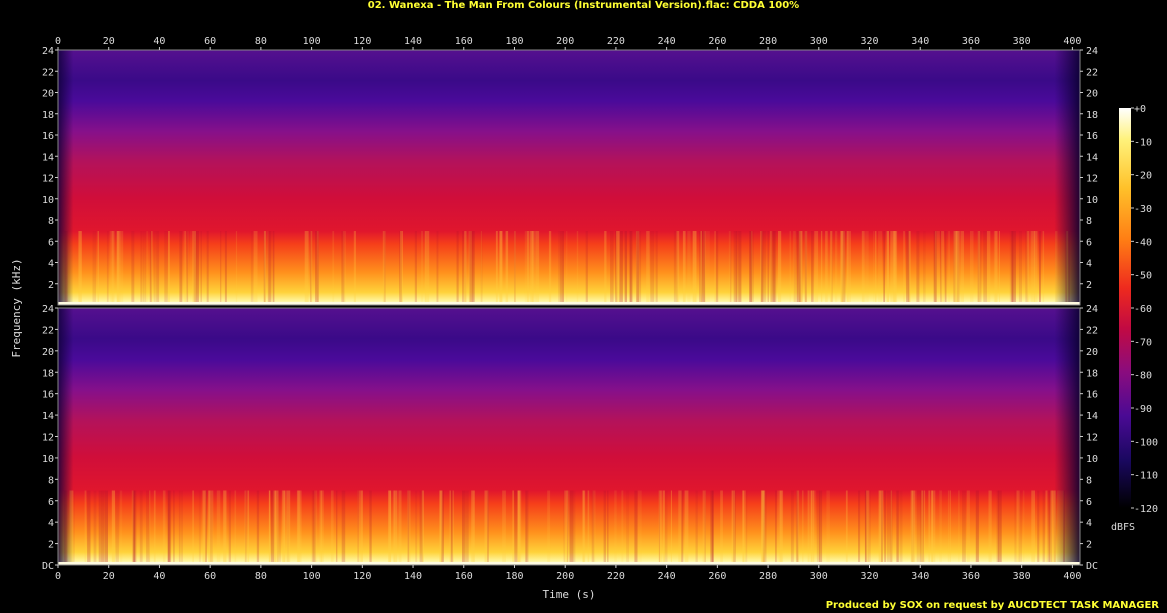 This screenshot has height=613, width=1167. What do you see at coordinates (768, 576) in the screenshot?
I see `x-tick-label-bottom: 280` at bounding box center [768, 576].